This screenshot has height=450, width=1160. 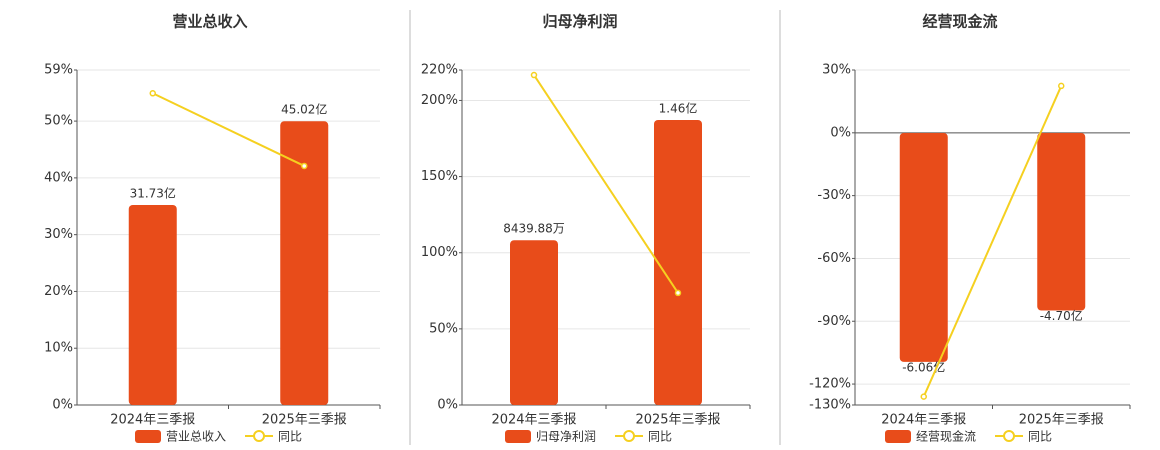 What do you see at coordinates (830, 405) in the screenshot?
I see `y-tick-label: -130%` at bounding box center [830, 405].